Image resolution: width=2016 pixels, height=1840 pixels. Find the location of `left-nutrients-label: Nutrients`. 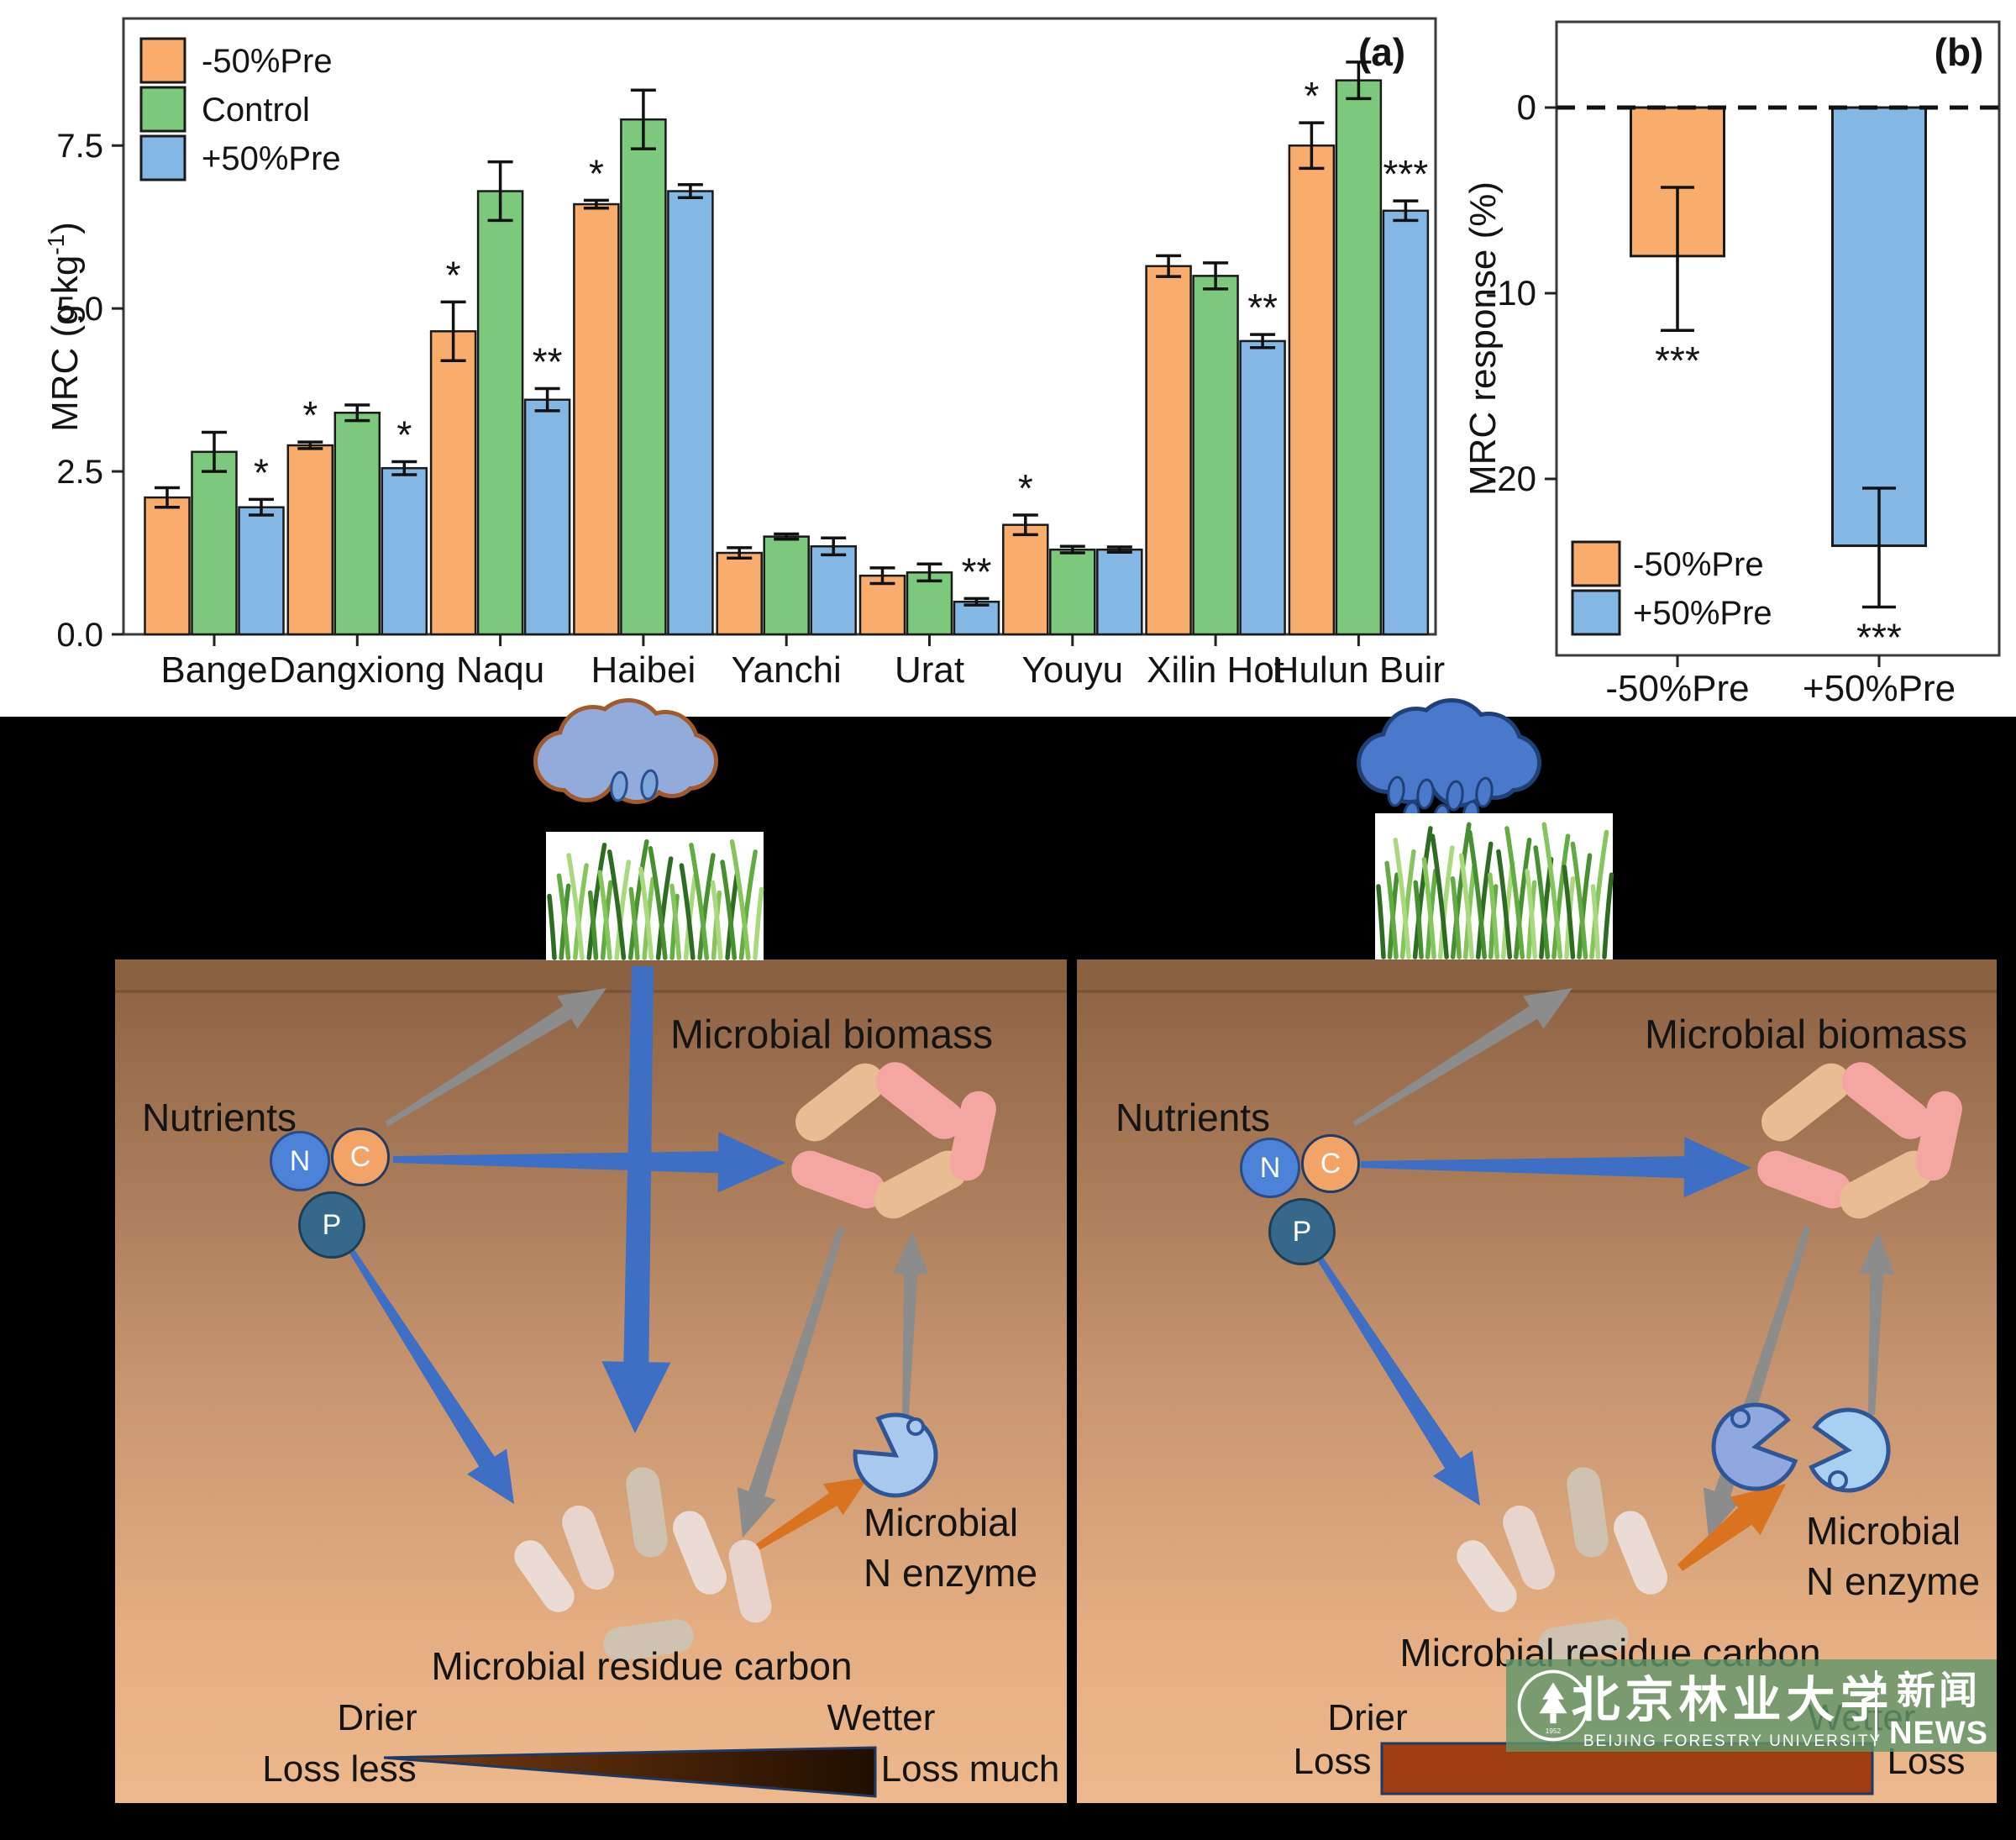

left-nutrients-label: Nutrients is located at coordinates (219, 1117).